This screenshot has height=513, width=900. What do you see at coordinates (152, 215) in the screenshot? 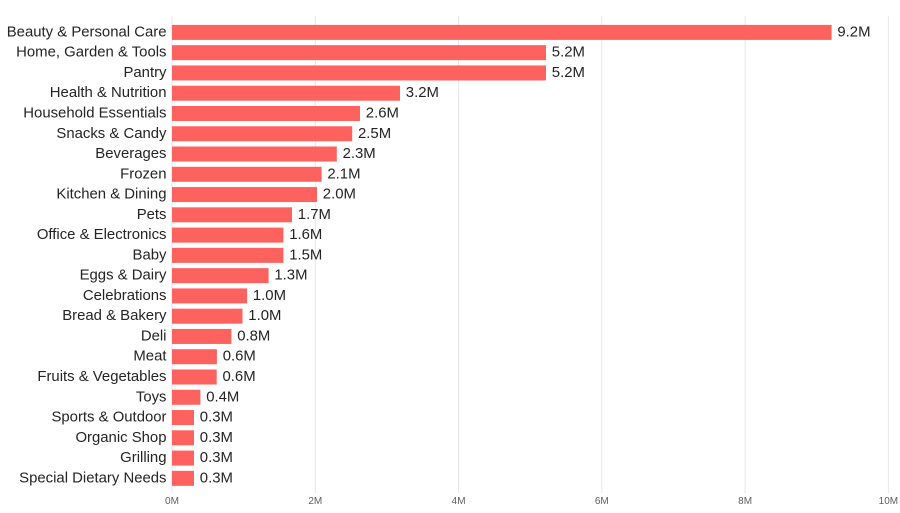
I see `svg-text: Pets` at bounding box center [152, 215].